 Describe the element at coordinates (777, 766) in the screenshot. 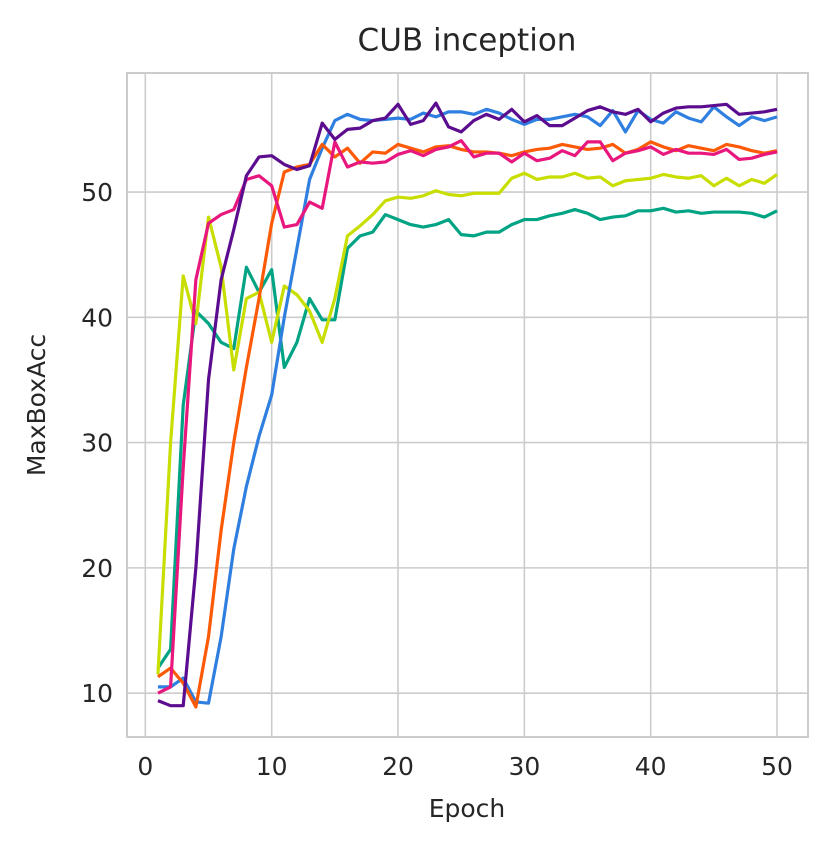

I see `x-tick-label: 50` at that location.